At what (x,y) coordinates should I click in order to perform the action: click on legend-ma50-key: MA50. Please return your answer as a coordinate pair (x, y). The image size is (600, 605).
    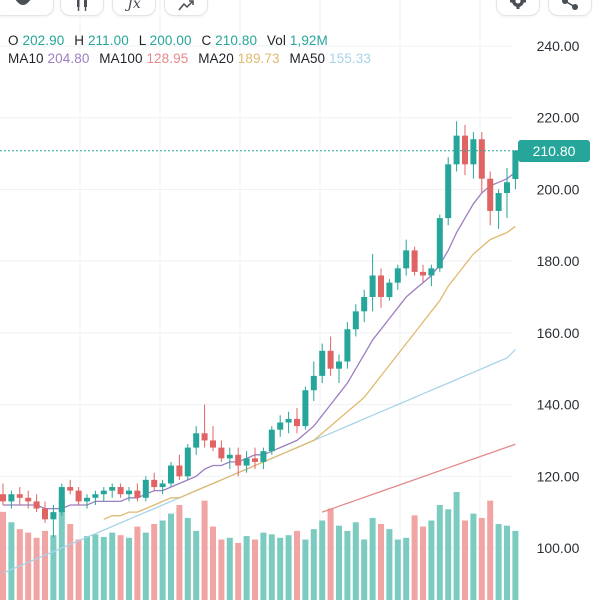
    Looking at the image, I should click on (307, 58).